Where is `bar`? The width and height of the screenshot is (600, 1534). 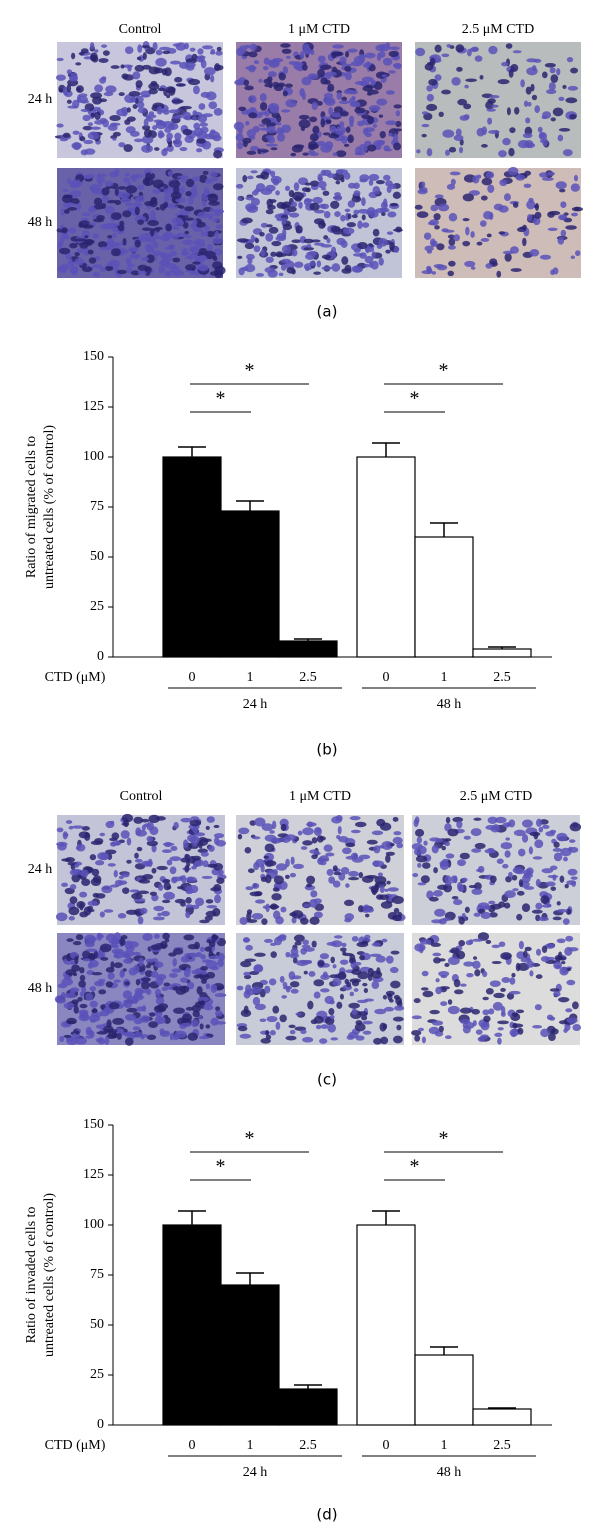
bar is located at coordinates (250, 1355).